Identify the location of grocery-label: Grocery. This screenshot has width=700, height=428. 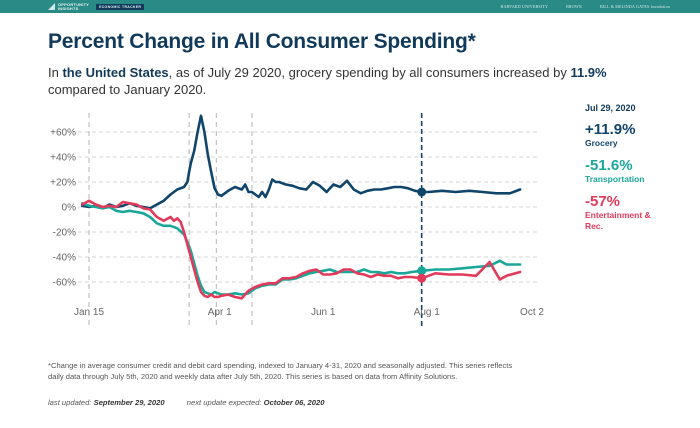
(601, 143).